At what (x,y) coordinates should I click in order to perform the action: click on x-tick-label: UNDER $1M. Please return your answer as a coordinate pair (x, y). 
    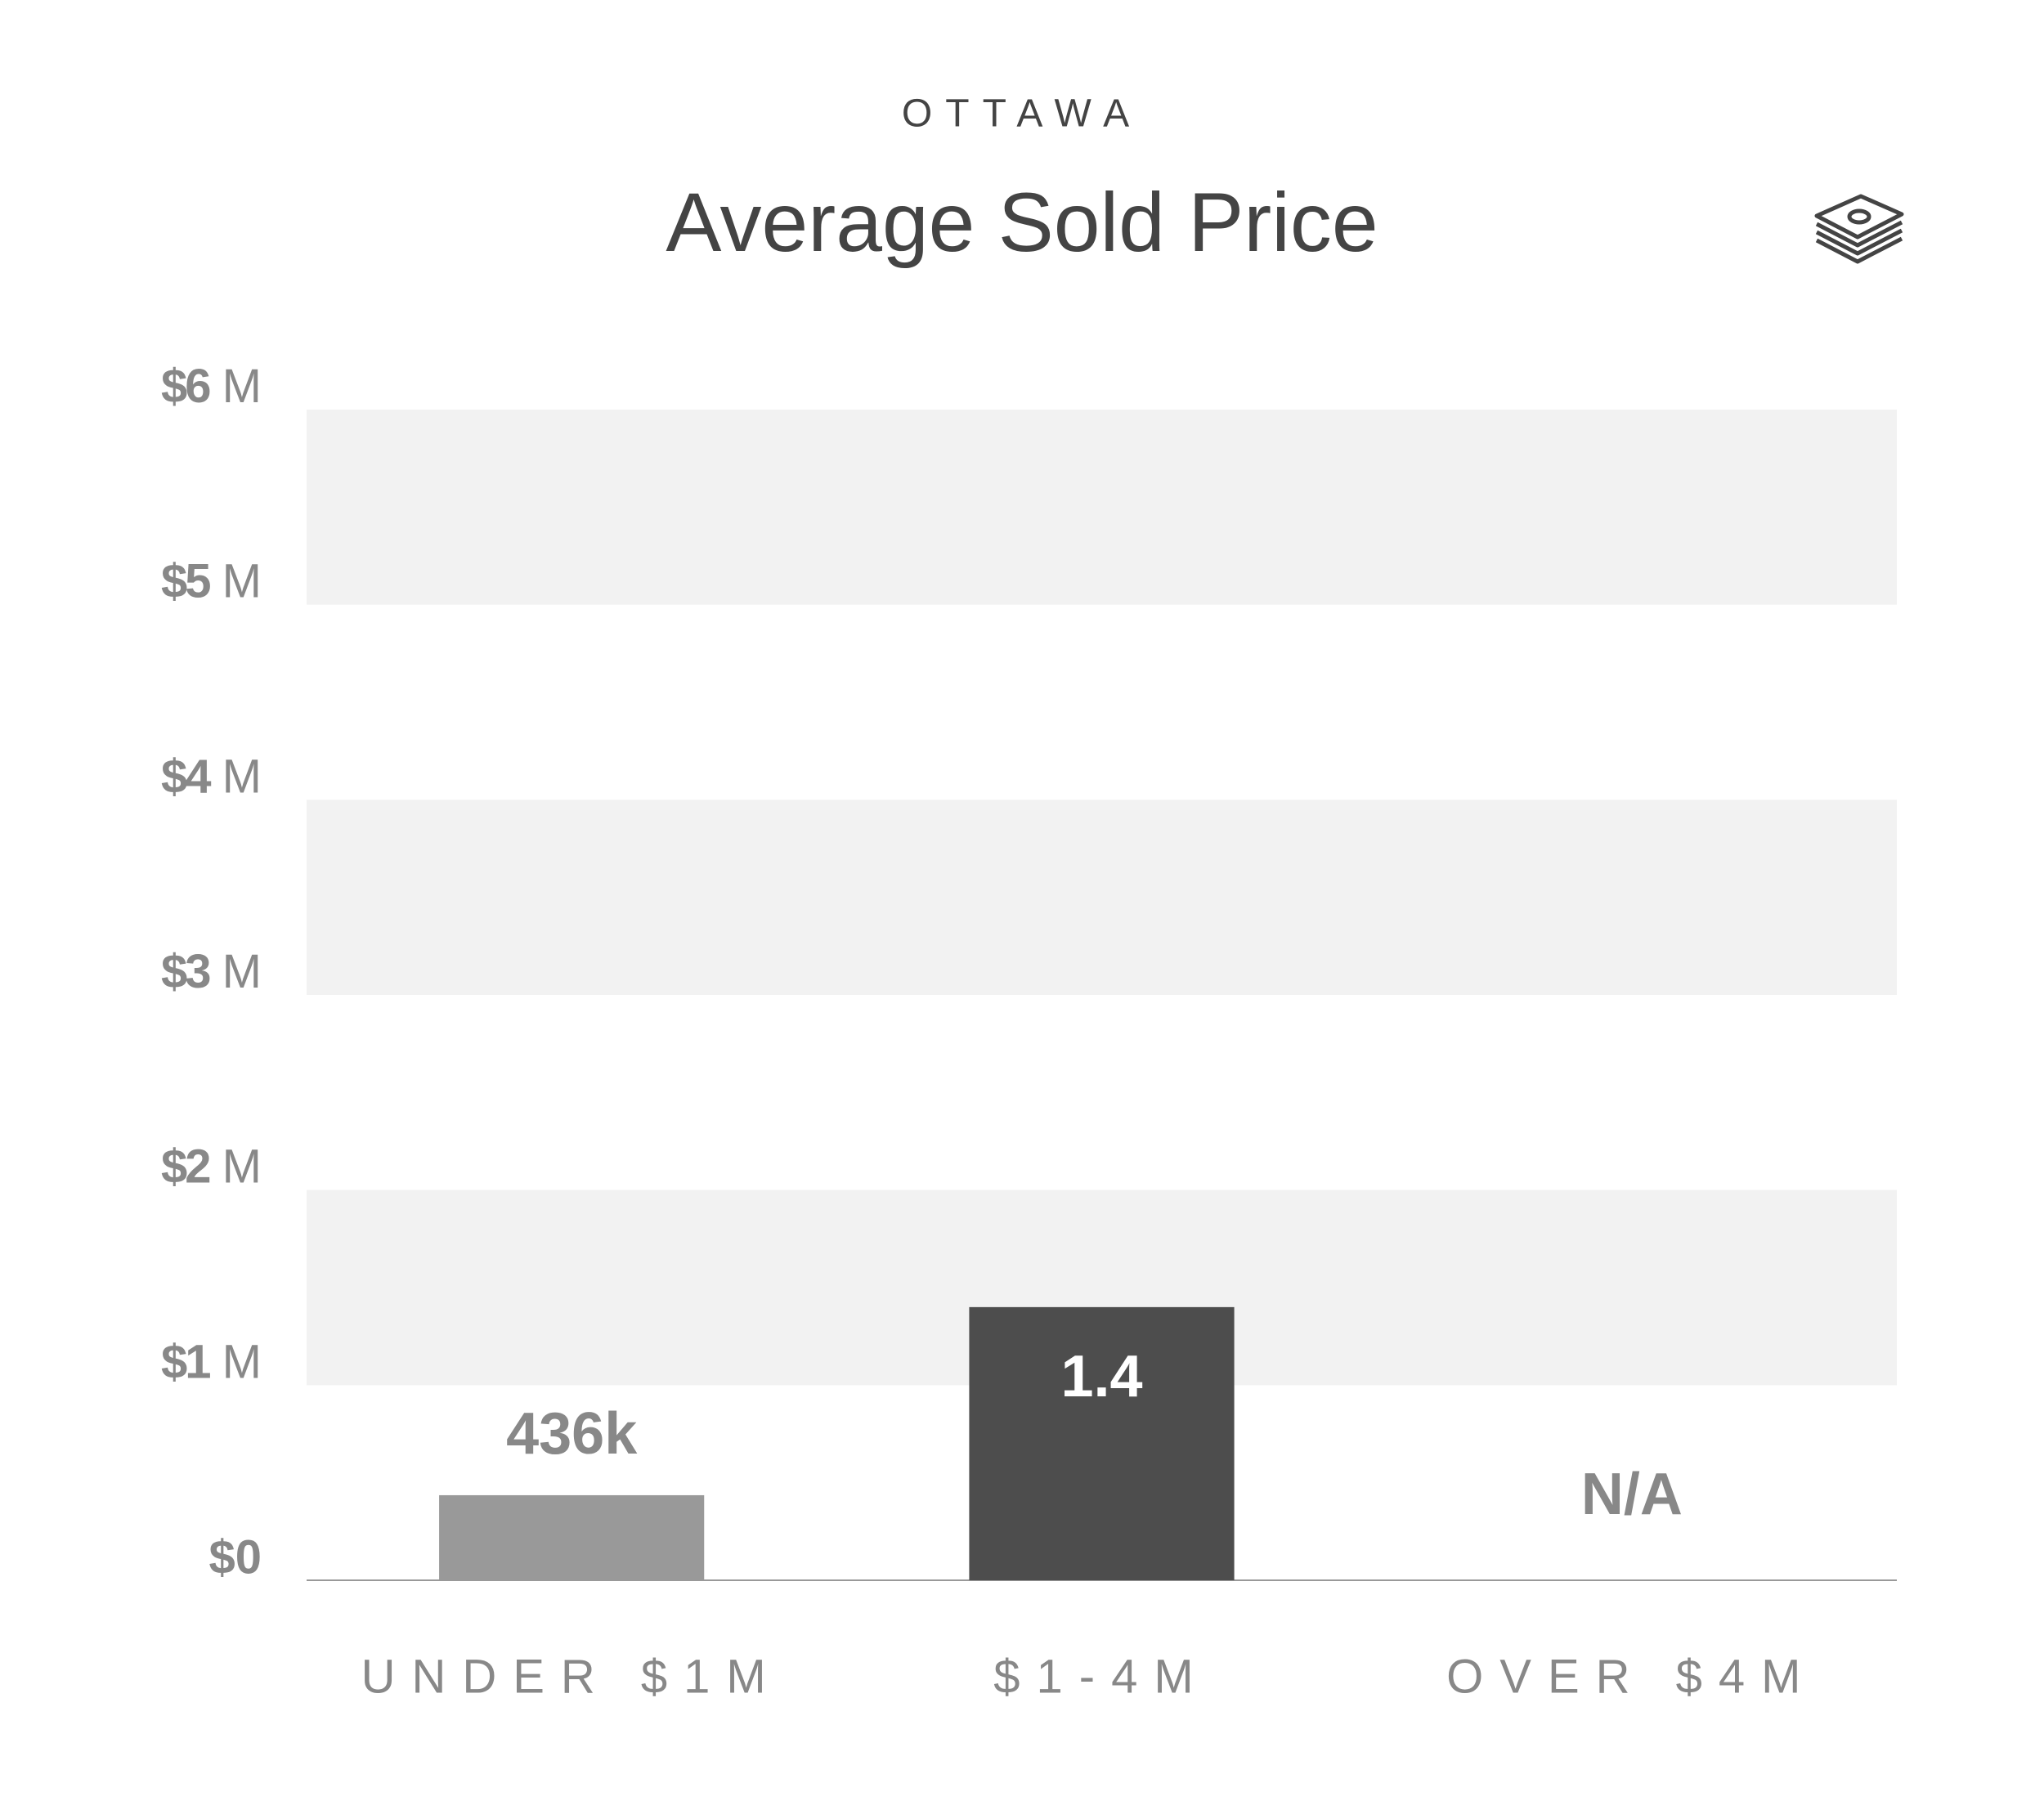
    Looking at the image, I should click on (571, 1676).